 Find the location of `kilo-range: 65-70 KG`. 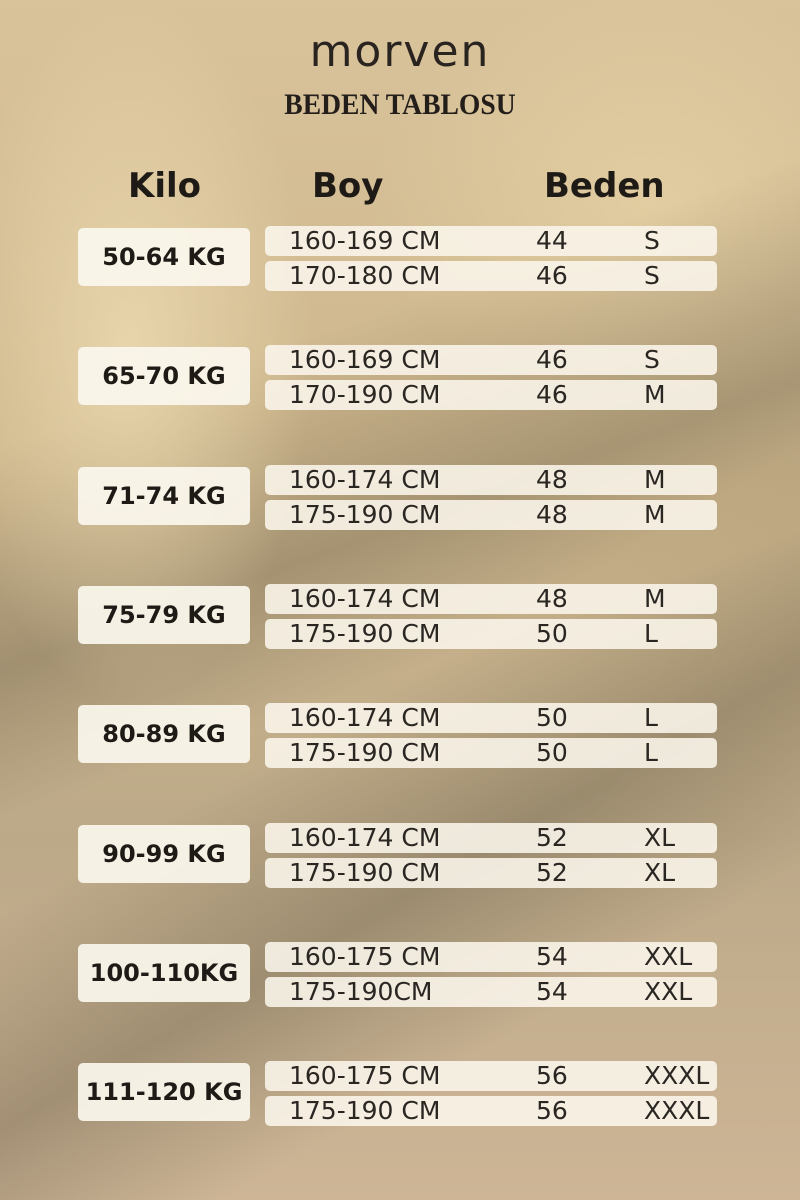

kilo-range: 65-70 KG is located at coordinates (164, 376).